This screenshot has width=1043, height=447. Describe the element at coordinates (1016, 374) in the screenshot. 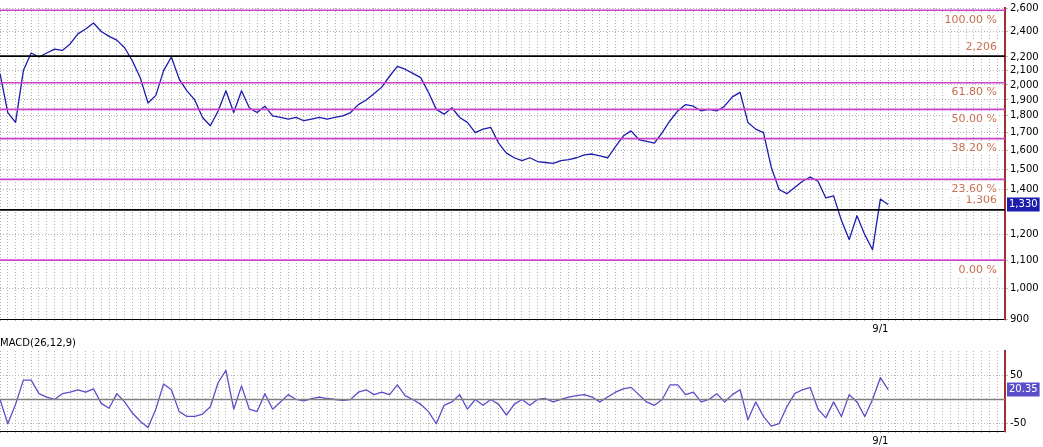

I see `y-tick-label: 50` at that location.